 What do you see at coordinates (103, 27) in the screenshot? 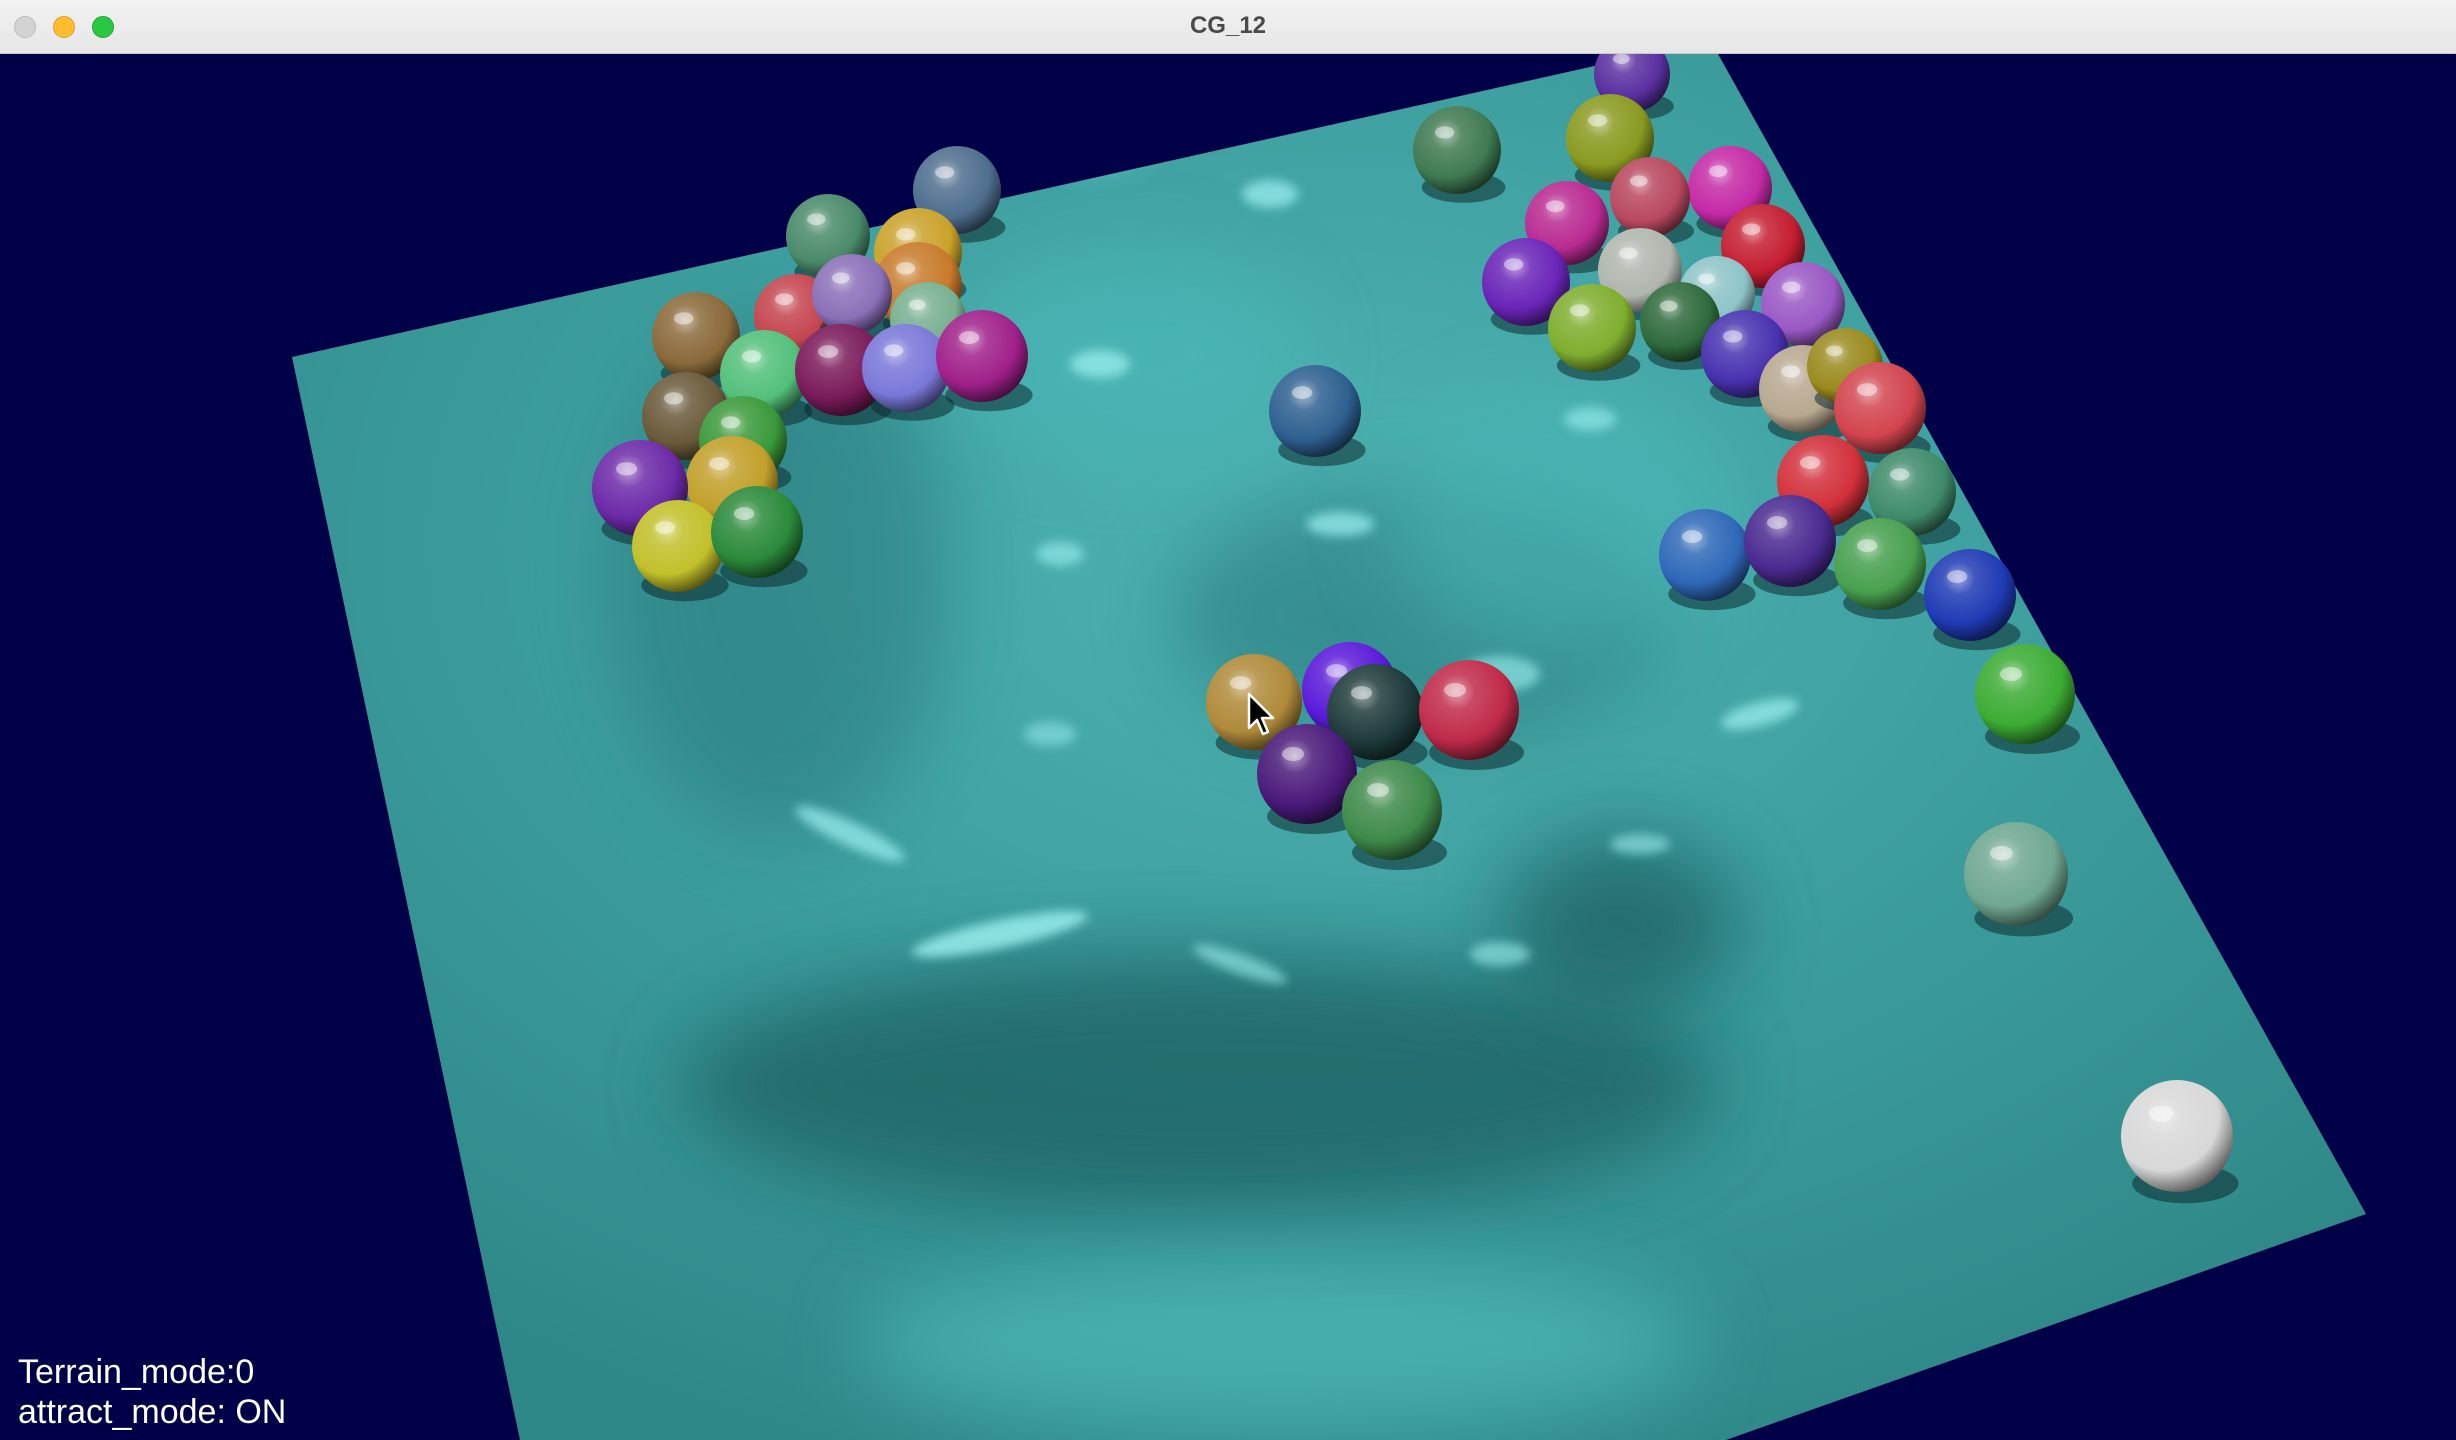
I see `zoom-button` at bounding box center [103, 27].